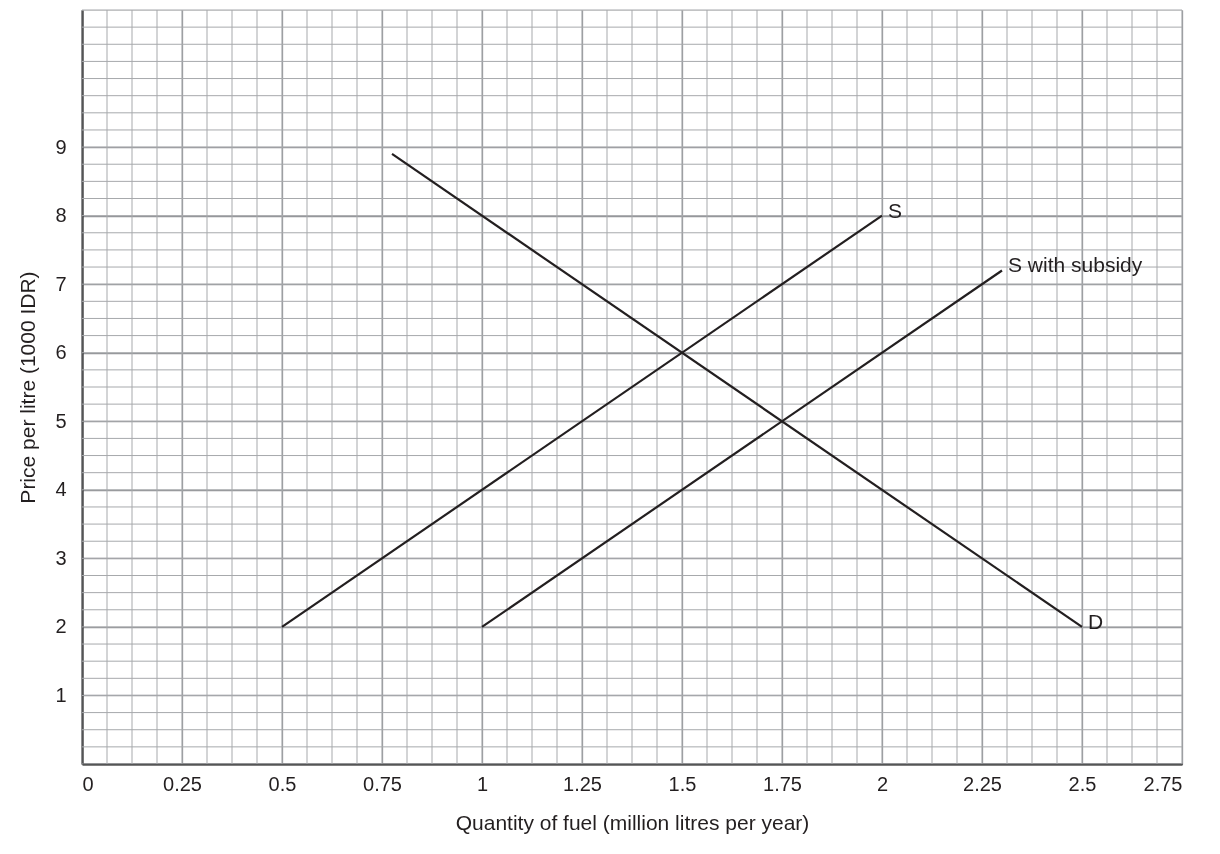 This screenshot has width=1220, height=854. What do you see at coordinates (282, 783) in the screenshot?
I see `x-tick-label: 0.5` at bounding box center [282, 783].